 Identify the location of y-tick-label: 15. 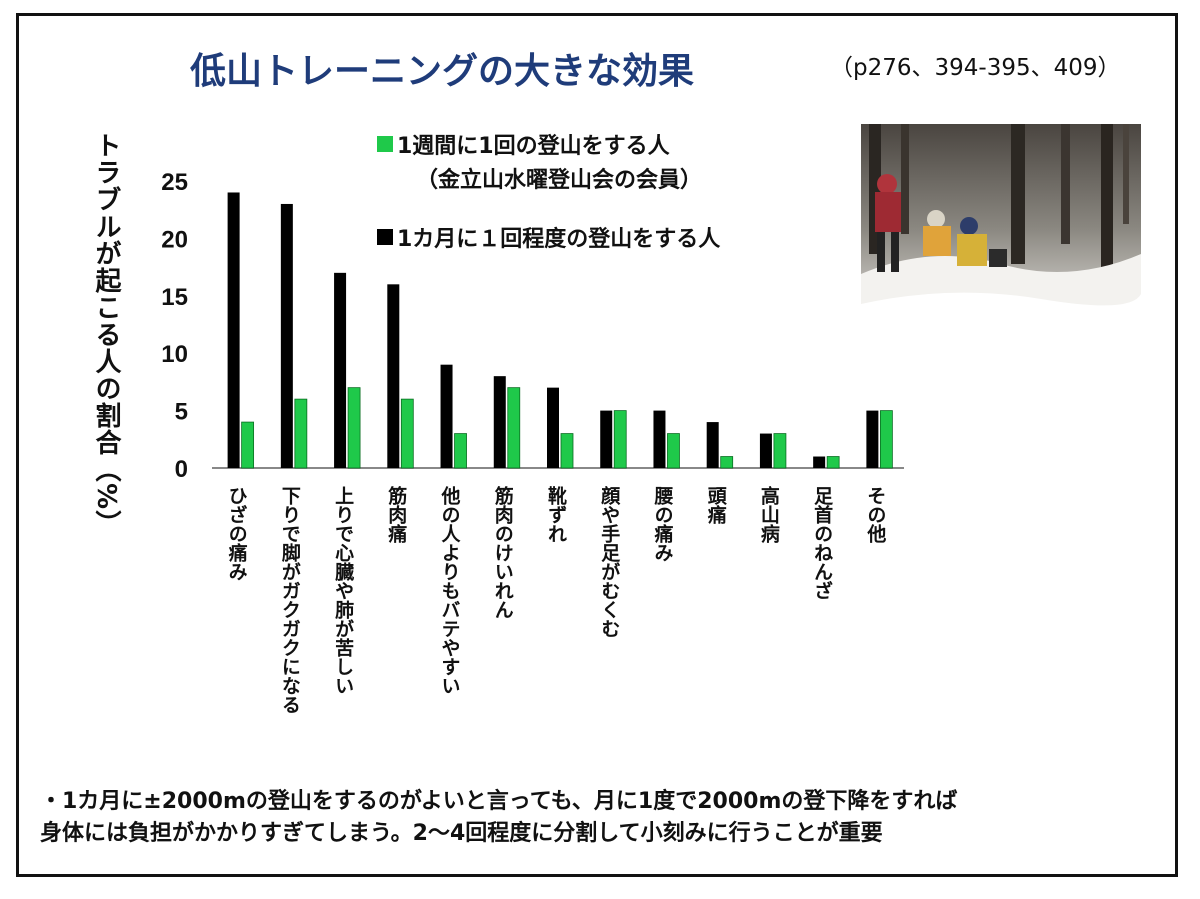
(174, 297).